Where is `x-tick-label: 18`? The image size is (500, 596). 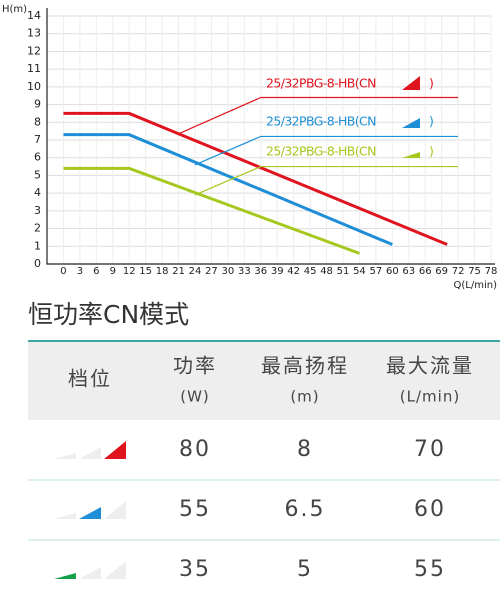
x-tick-label: 18 is located at coordinates (162, 271).